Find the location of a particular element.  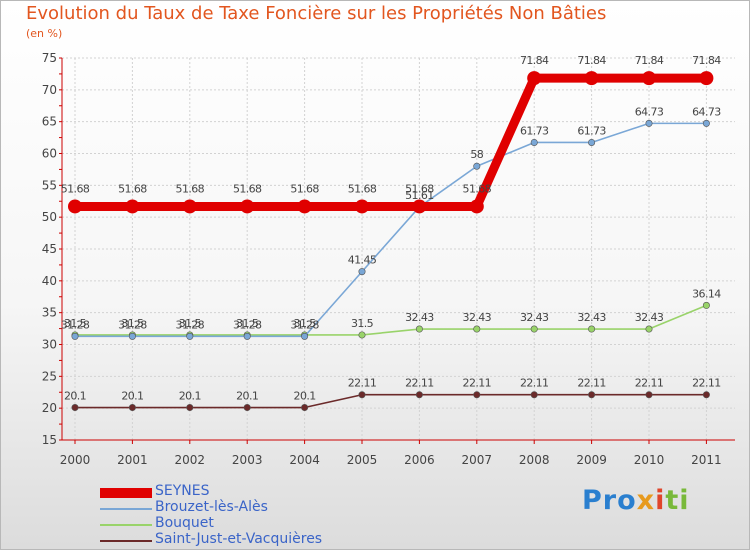

brand-part-2: x is located at coordinates (646, 500).